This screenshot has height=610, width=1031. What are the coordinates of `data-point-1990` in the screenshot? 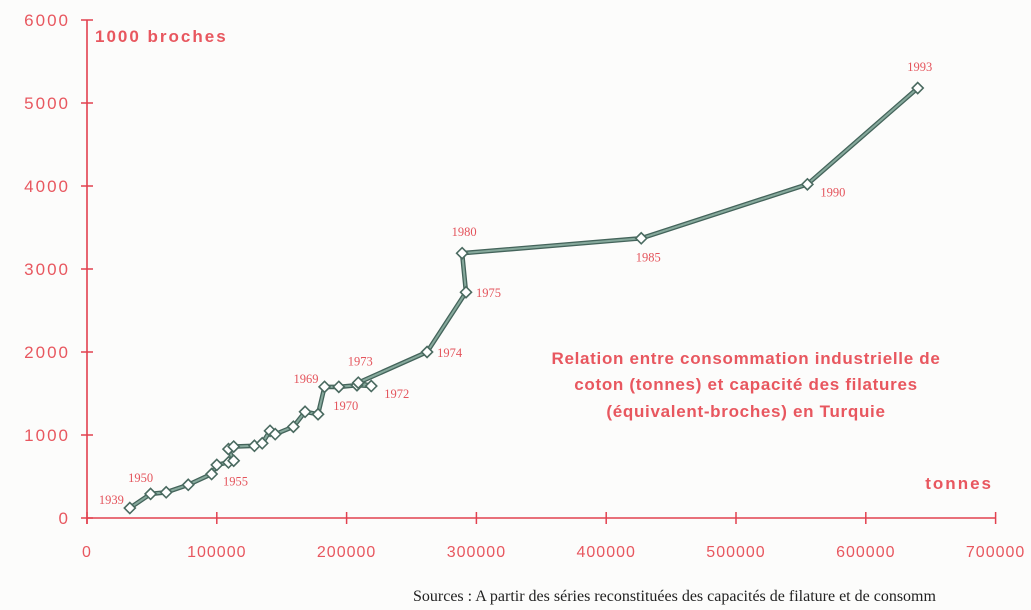 It's located at (807, 184).